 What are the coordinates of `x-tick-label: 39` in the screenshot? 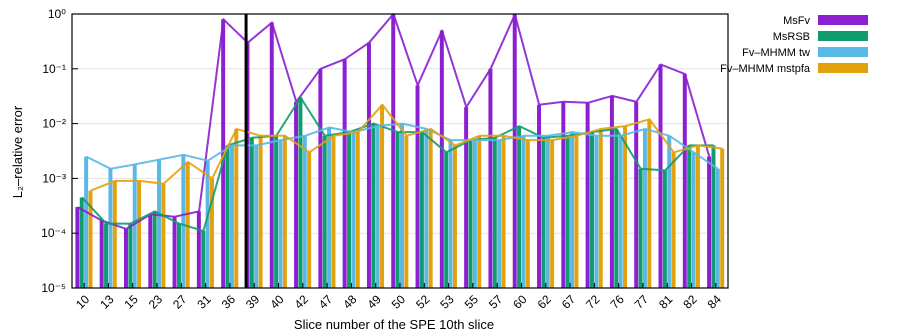 It's located at (253, 302).